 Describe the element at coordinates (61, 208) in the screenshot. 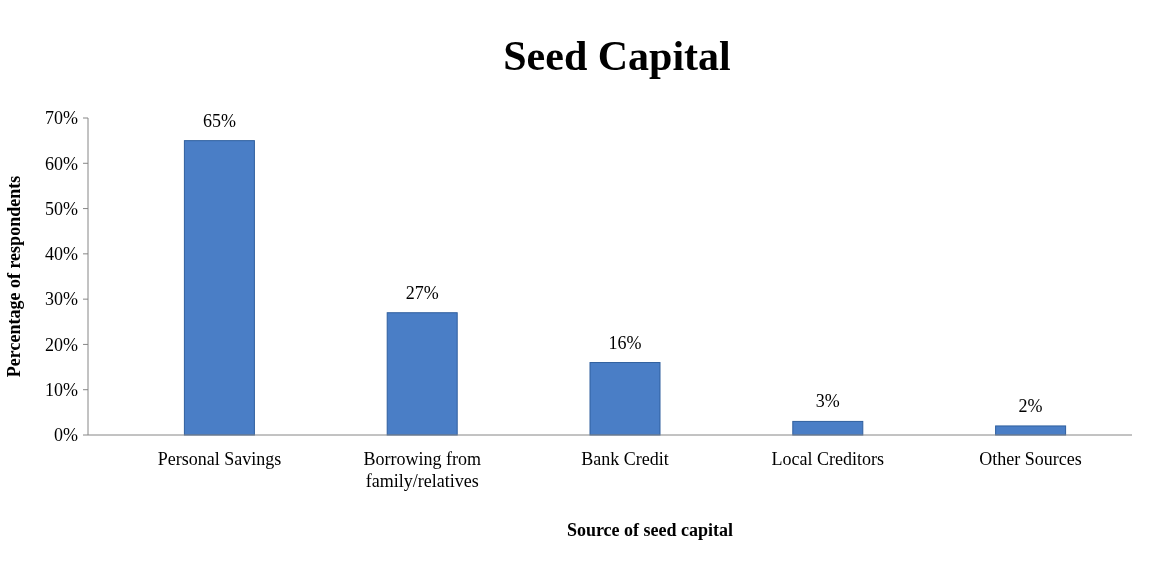

I see `y-tick-label: 50%` at that location.